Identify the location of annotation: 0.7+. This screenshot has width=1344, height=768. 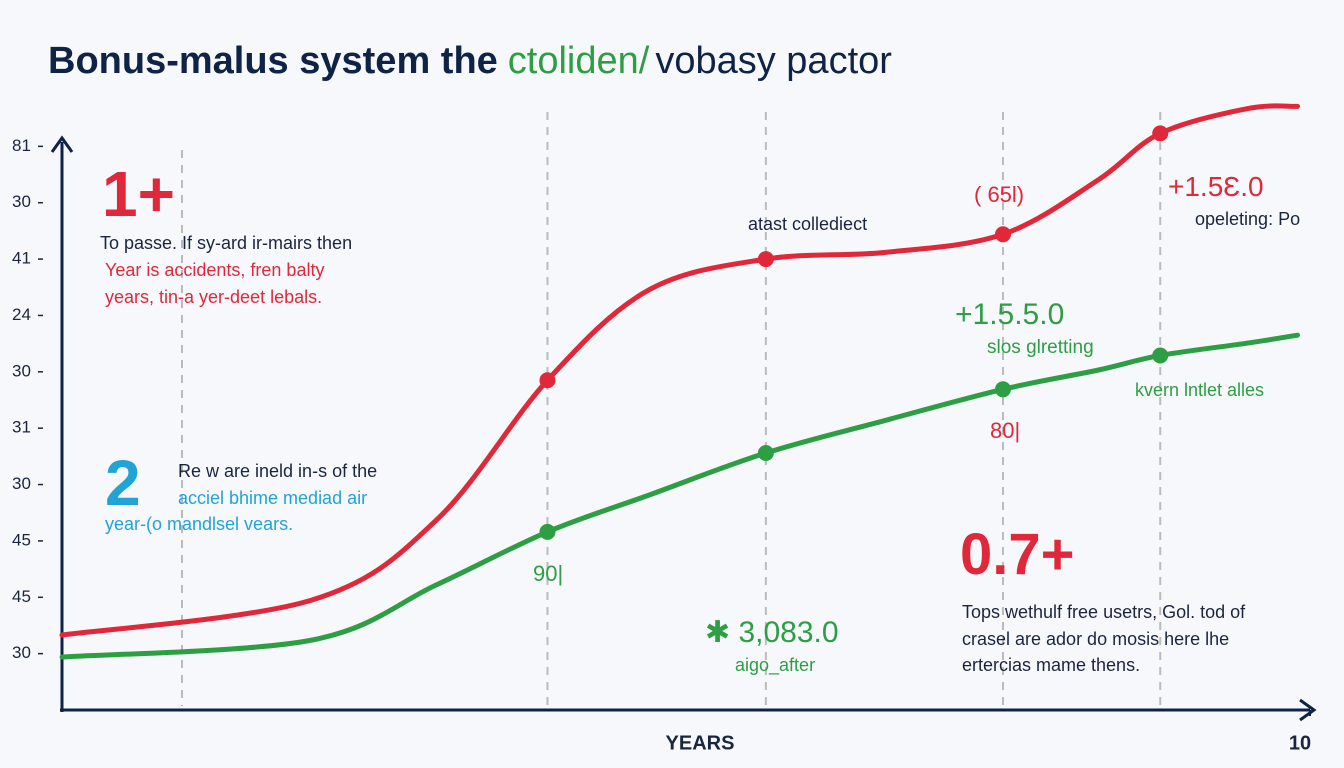
(1017, 554).